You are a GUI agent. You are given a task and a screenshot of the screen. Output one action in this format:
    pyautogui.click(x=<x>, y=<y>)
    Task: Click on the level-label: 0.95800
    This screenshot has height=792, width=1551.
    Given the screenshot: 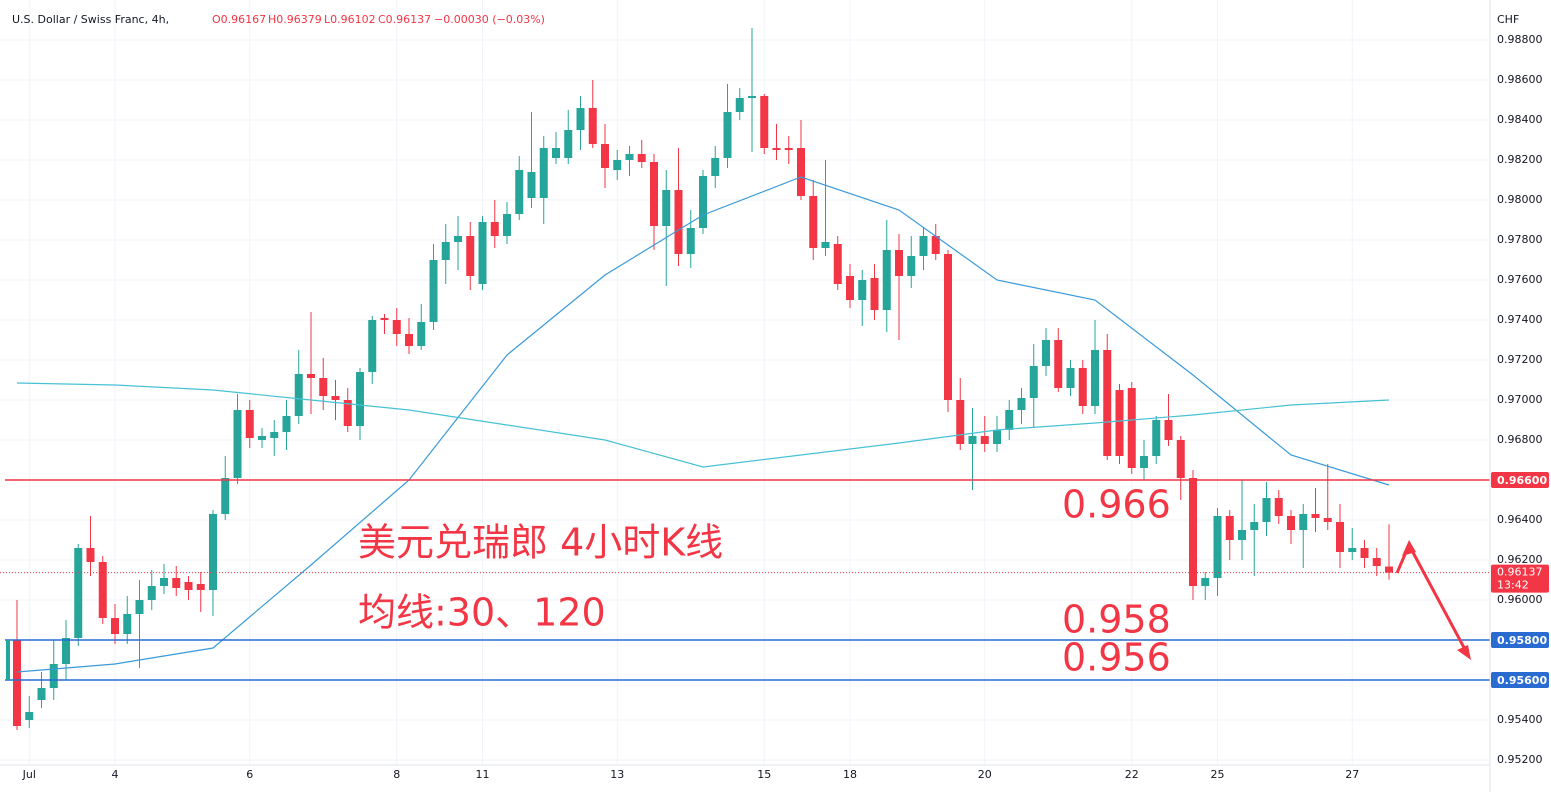 What is the action you would take?
    pyautogui.click(x=1522, y=640)
    